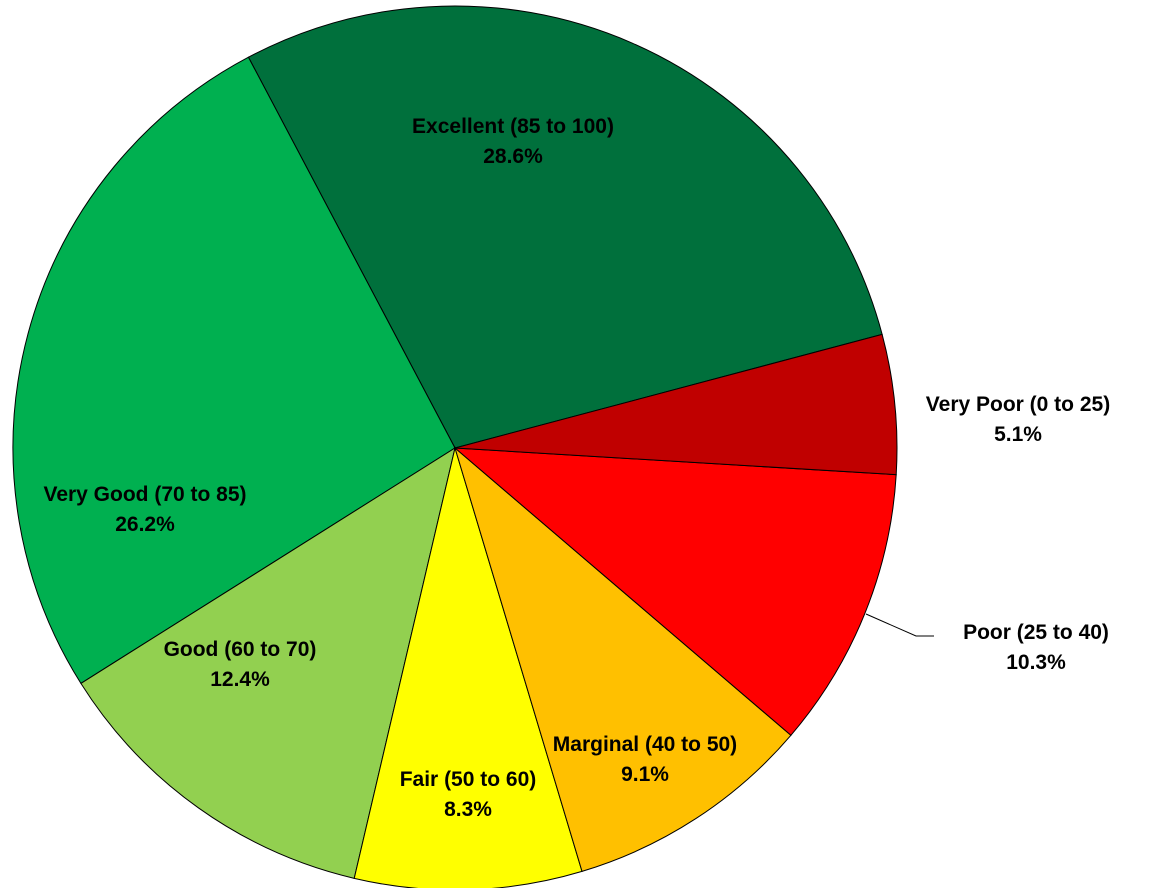 This screenshot has width=1152, height=888. Describe the element at coordinates (1019, 648) in the screenshot. I see `data-label: Poor (25 to 40) 10.3%` at that location.